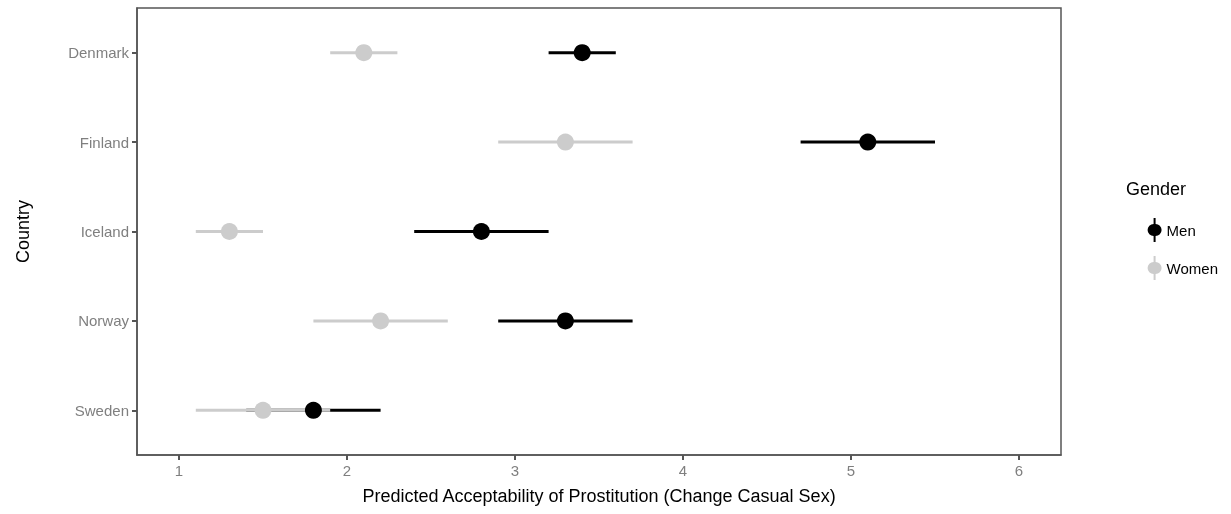 The width and height of the screenshot is (1231, 514). Describe the element at coordinates (851, 470) in the screenshot. I see `x-tick-label: 5` at that location.